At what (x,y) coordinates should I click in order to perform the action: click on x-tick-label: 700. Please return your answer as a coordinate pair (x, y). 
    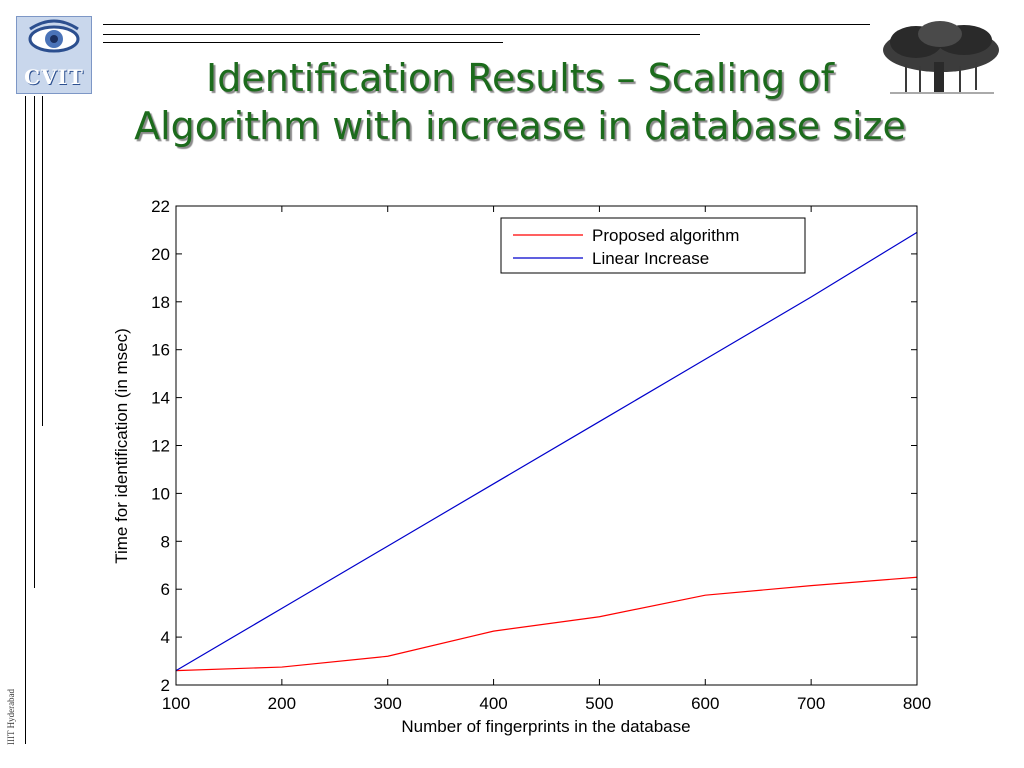
    Looking at the image, I should click on (811, 703).